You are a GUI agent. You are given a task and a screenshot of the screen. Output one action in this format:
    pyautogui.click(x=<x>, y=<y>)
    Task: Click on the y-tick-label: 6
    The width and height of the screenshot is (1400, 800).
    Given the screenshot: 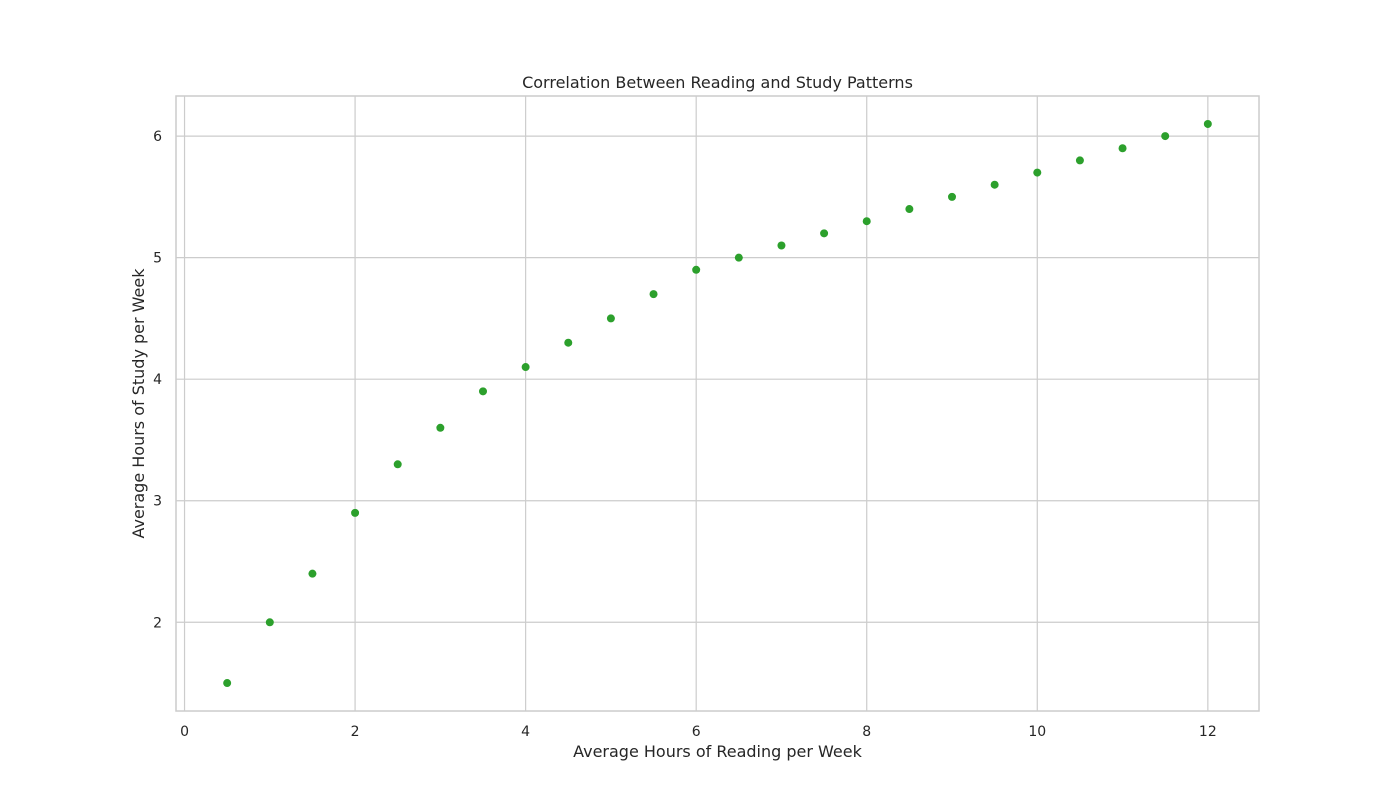 What is the action you would take?
    pyautogui.click(x=157, y=137)
    